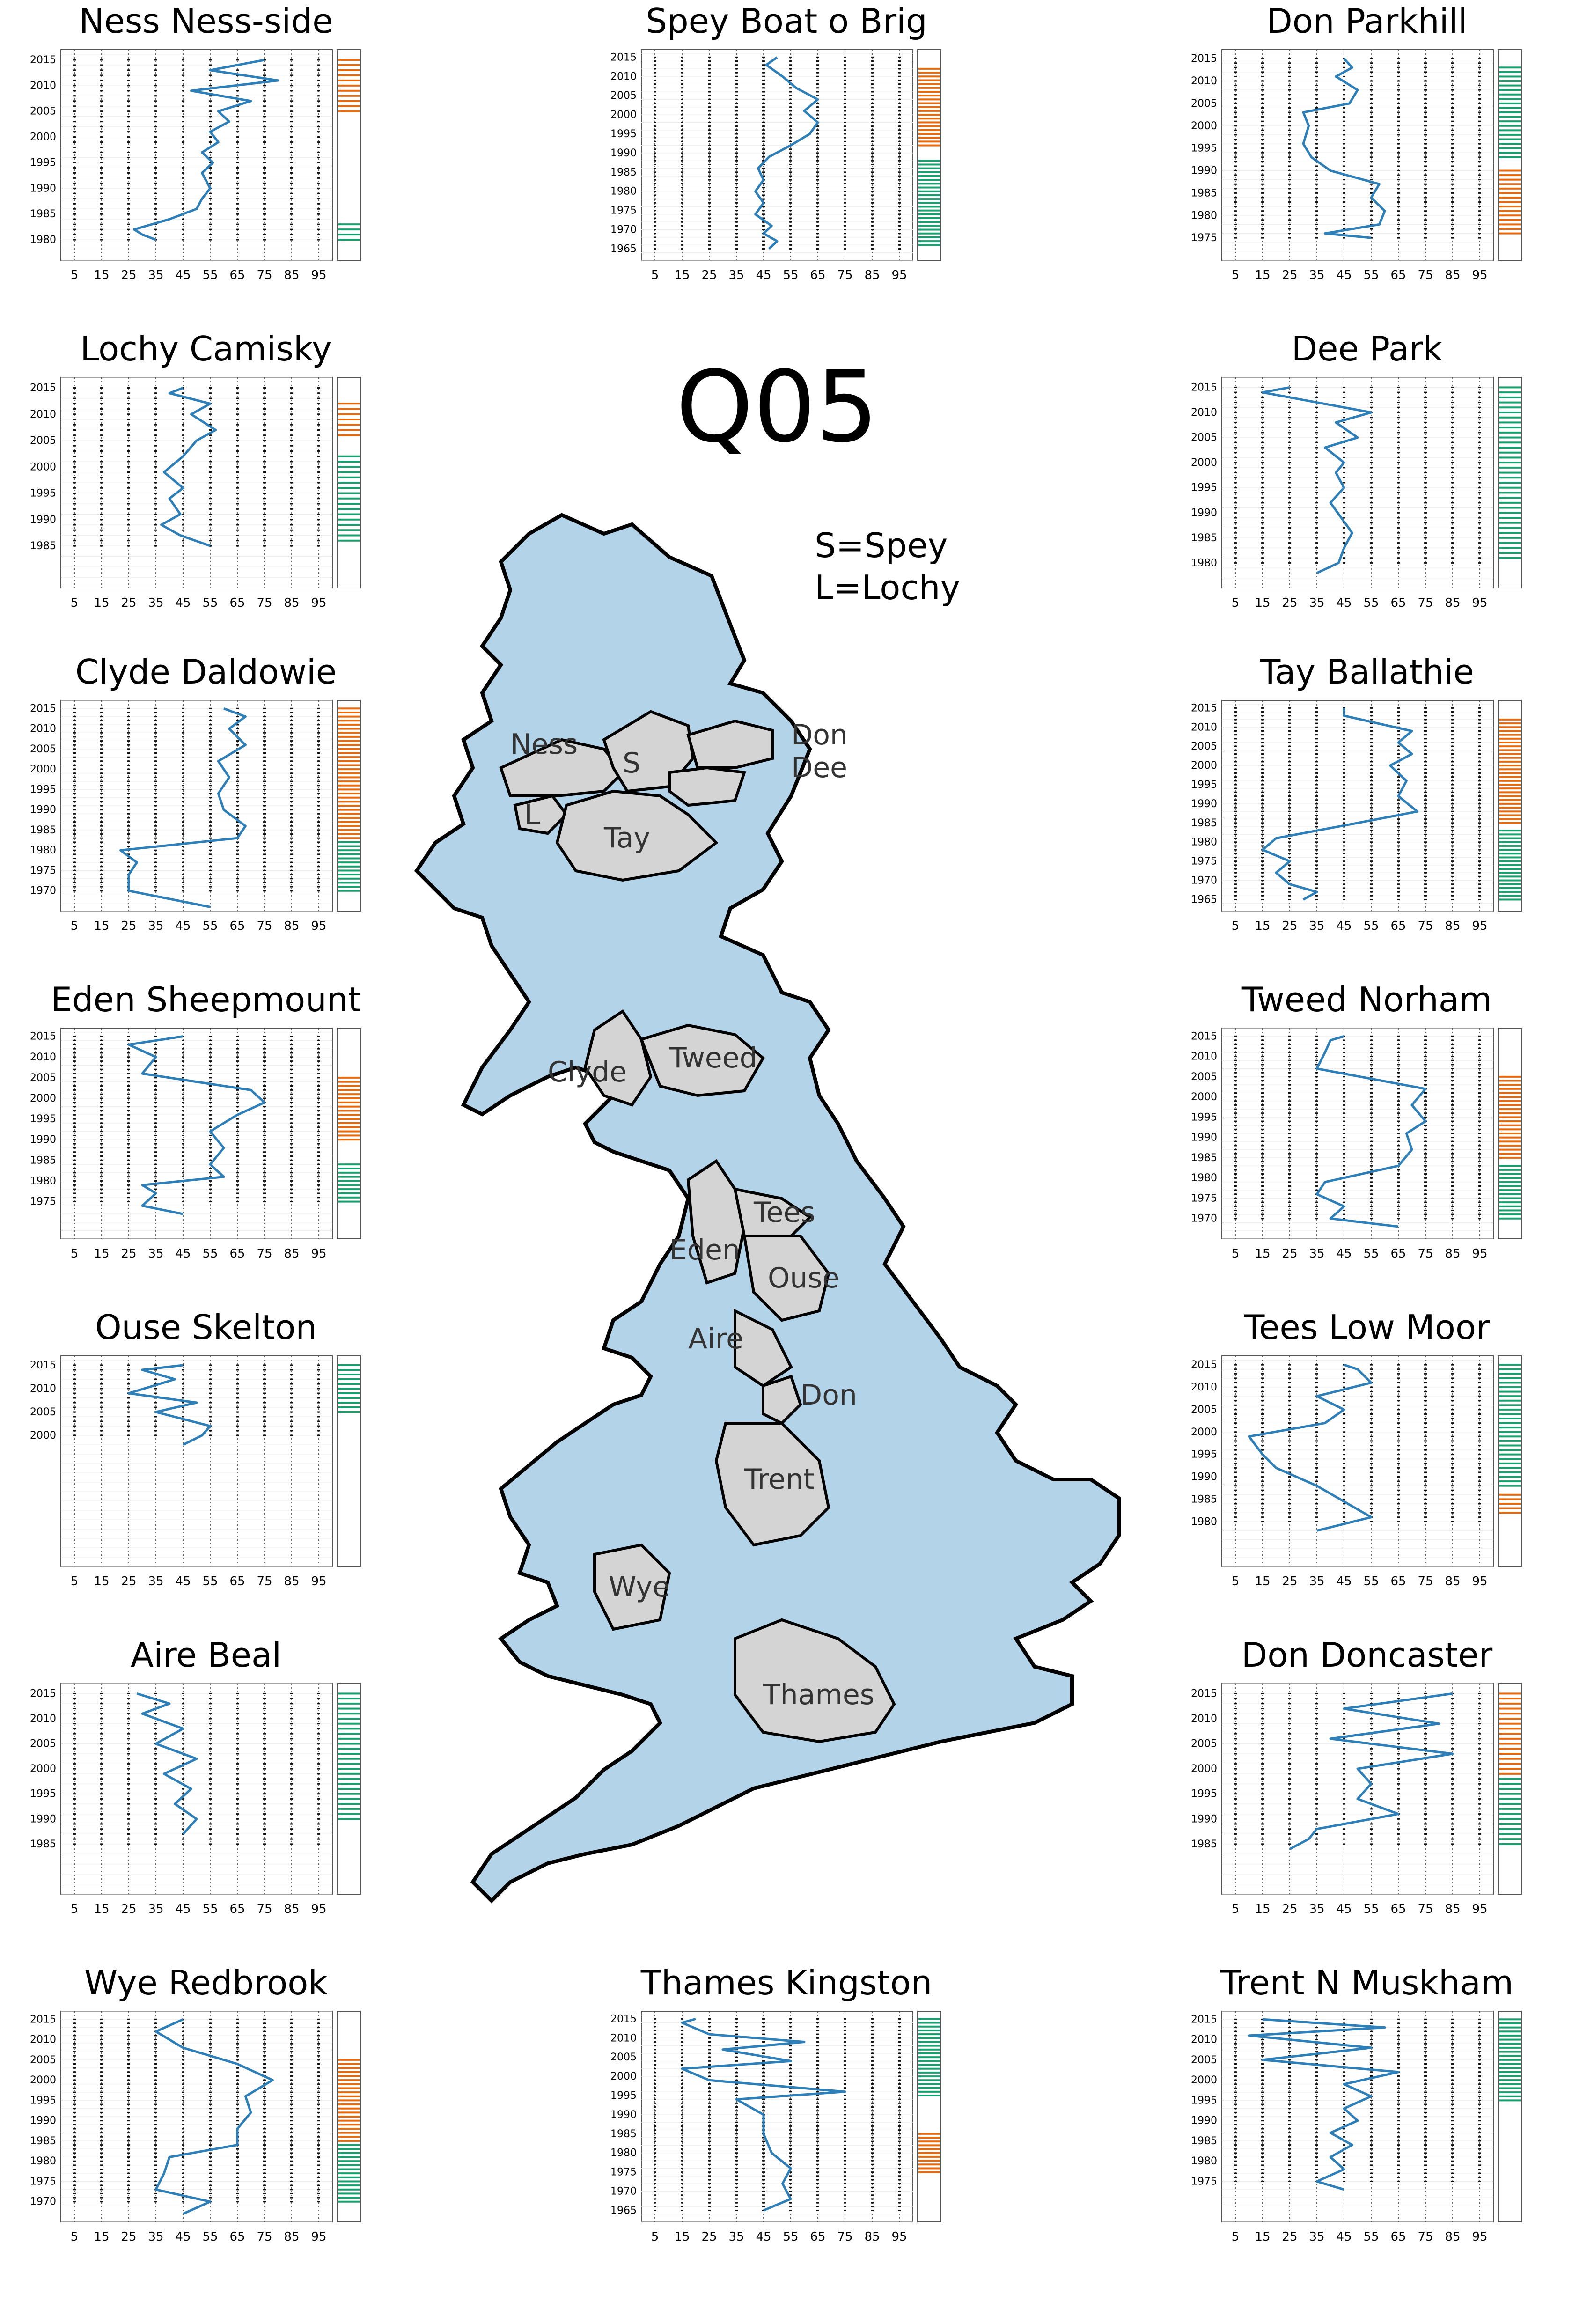 The image size is (1572, 2324). What do you see at coordinates (1204, 1499) in the screenshot?
I see `y-tick-tees: 1985` at bounding box center [1204, 1499].